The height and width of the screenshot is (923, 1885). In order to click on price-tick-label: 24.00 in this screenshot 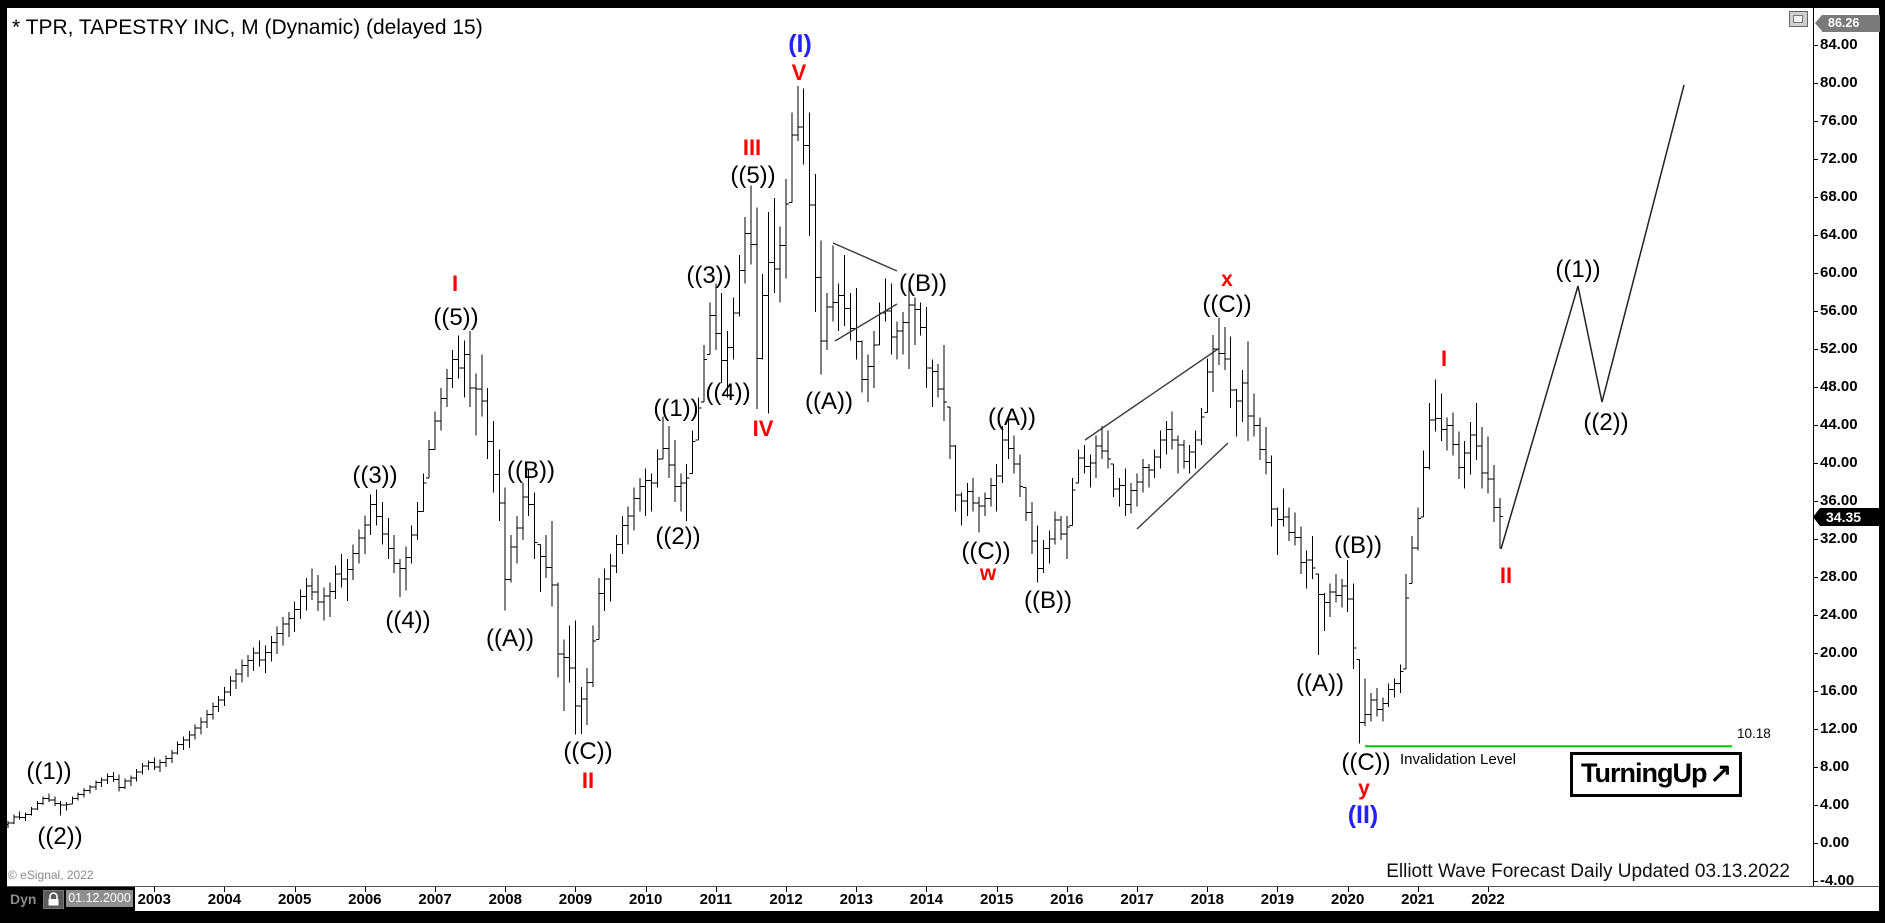, I will do `click(1839, 614)`.